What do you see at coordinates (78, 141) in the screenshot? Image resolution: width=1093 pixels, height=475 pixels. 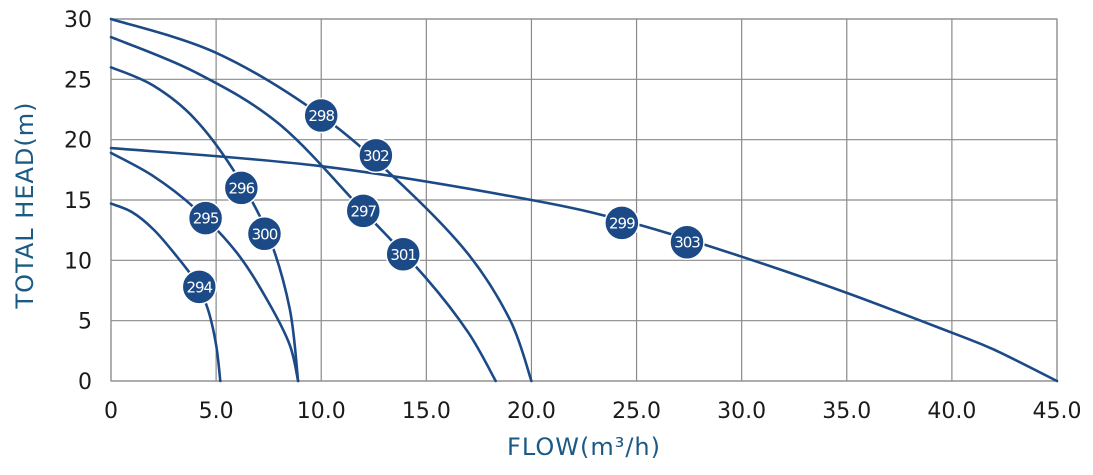 I see `y-tick-label: 20` at bounding box center [78, 141].